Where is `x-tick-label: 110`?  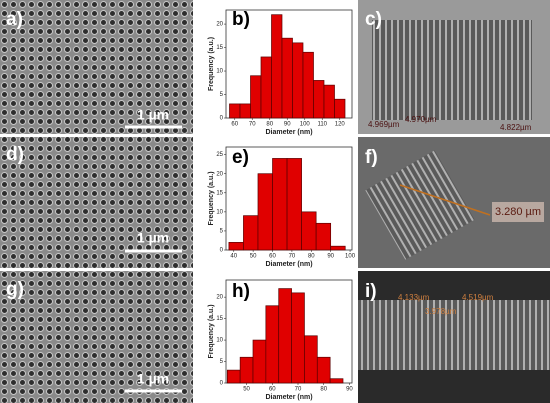 x-tick-label: 110 is located at coordinates (322, 125).